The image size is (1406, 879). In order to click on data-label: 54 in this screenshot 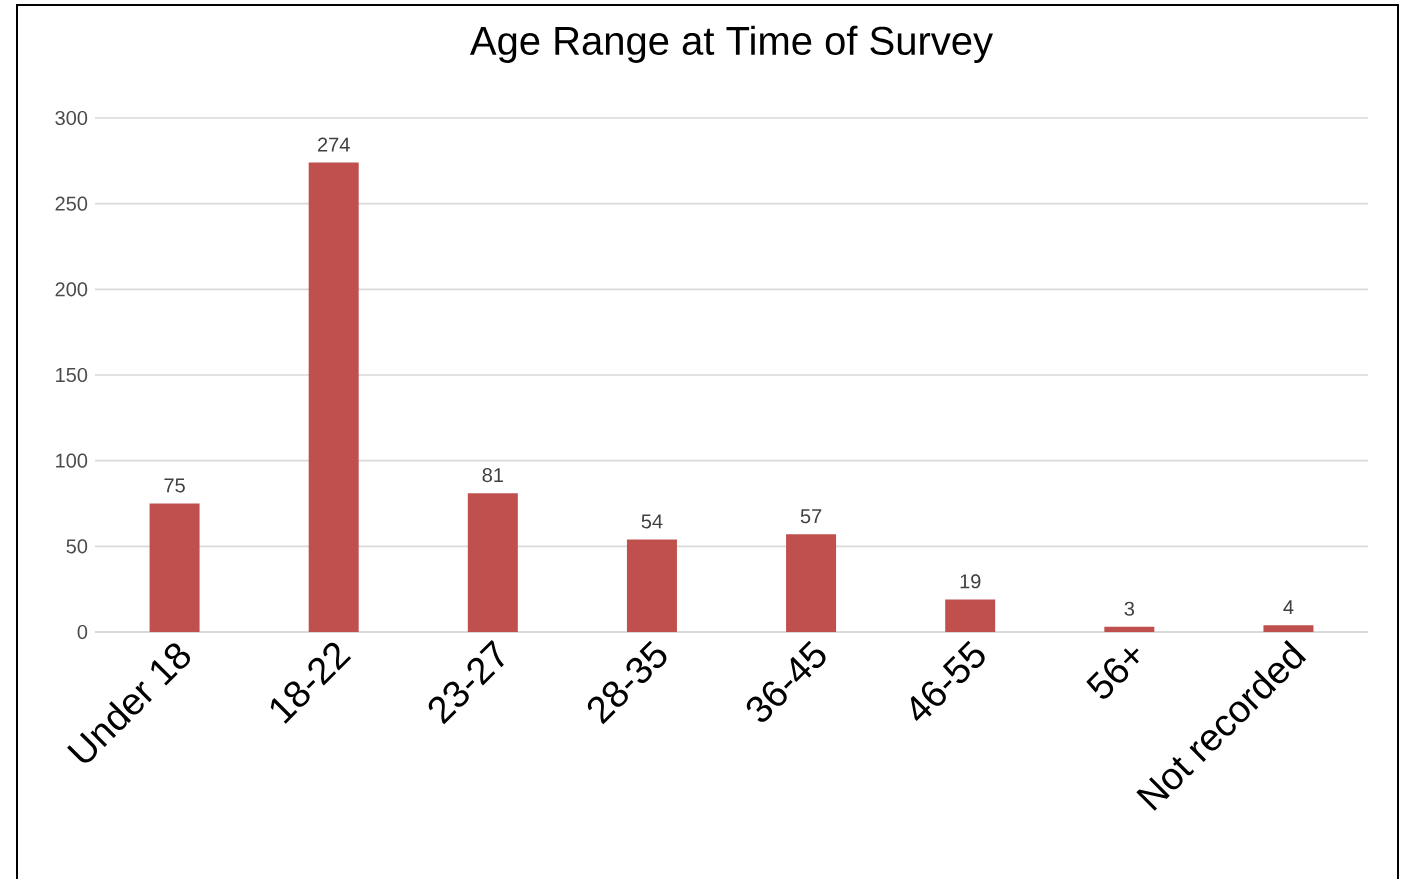, I will do `click(652, 521)`.